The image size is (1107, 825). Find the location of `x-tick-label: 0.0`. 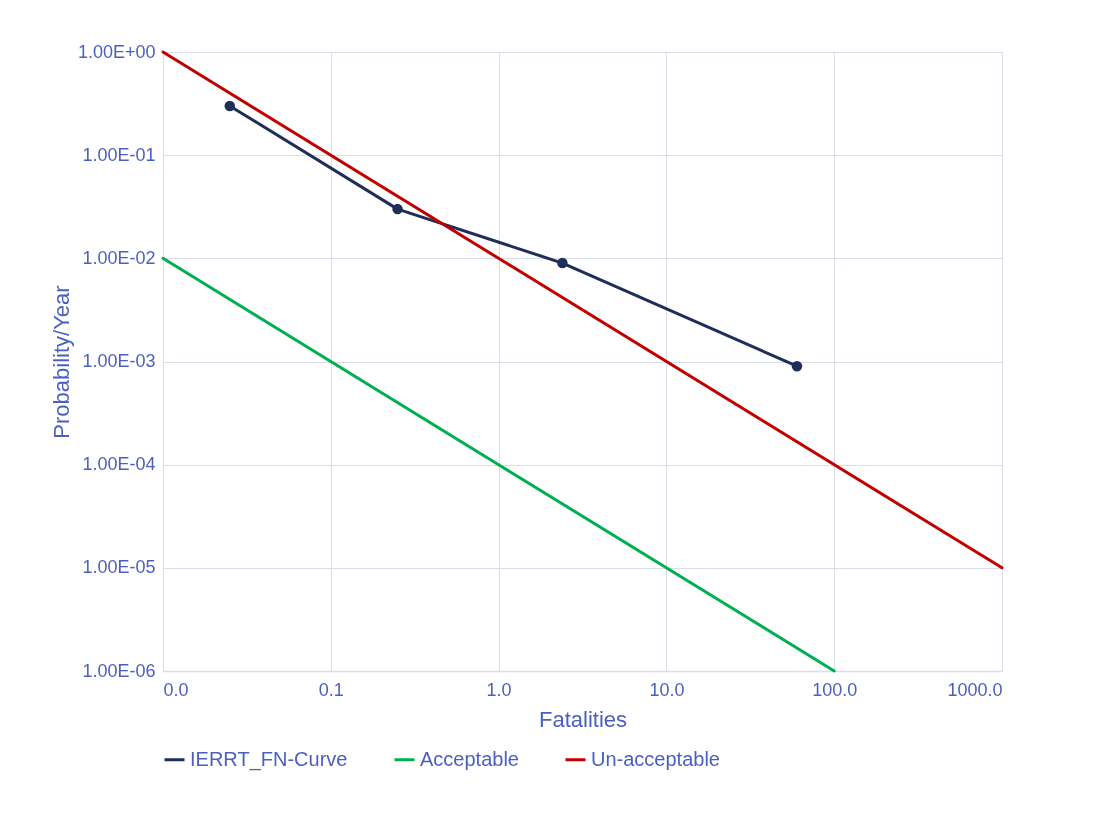

x-tick-label: 0.0 is located at coordinates (176, 689).